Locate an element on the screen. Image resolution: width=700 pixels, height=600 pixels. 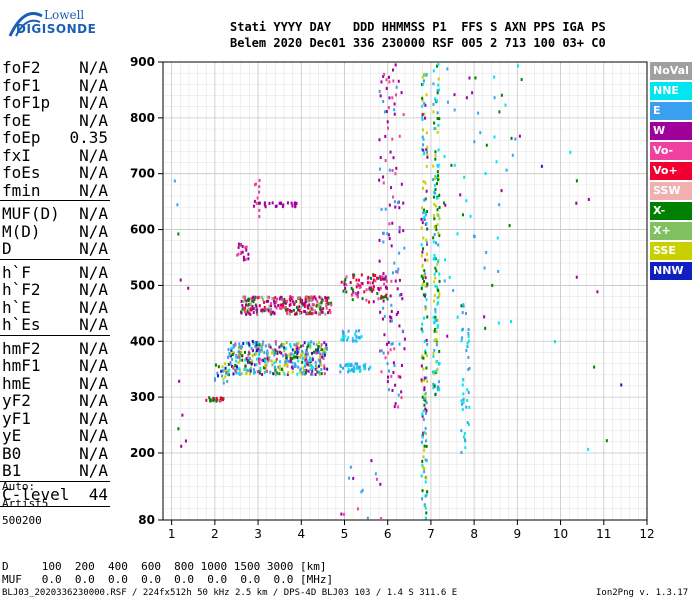
y-tick-label: 900 is located at coordinates (142, 62).